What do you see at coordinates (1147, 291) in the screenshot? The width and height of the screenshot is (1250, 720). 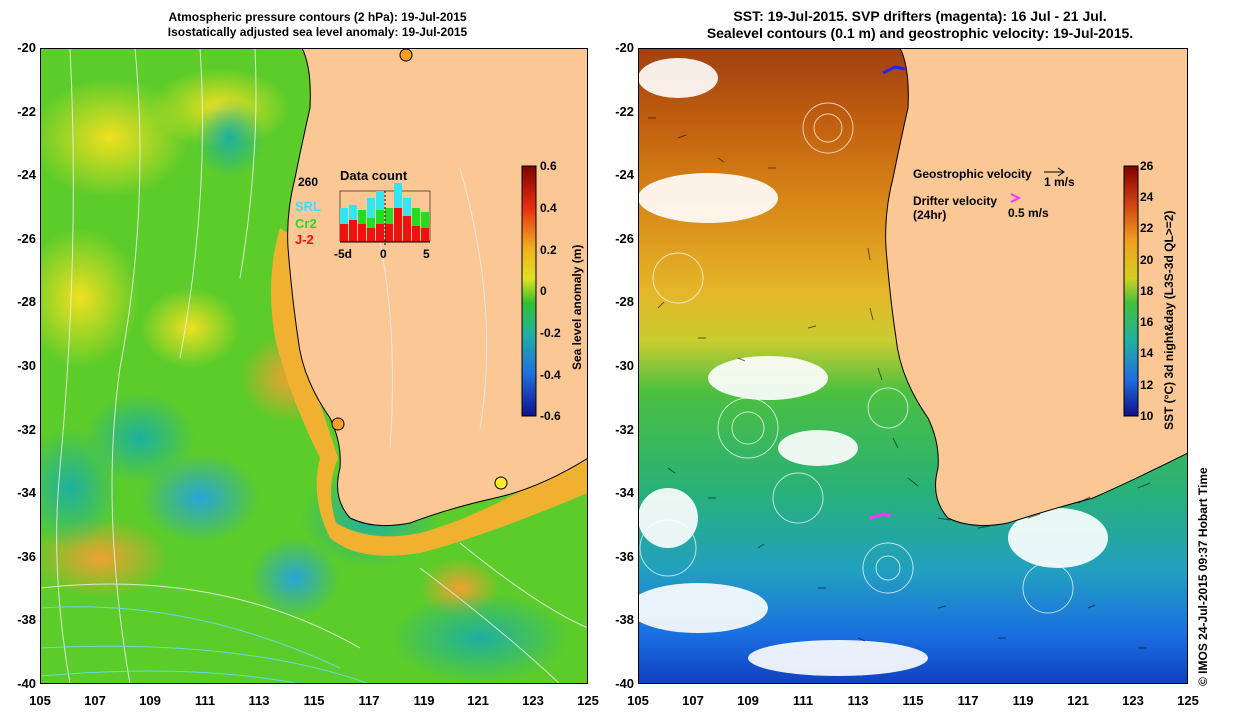 I see `sst-tick: 18` at bounding box center [1147, 291].